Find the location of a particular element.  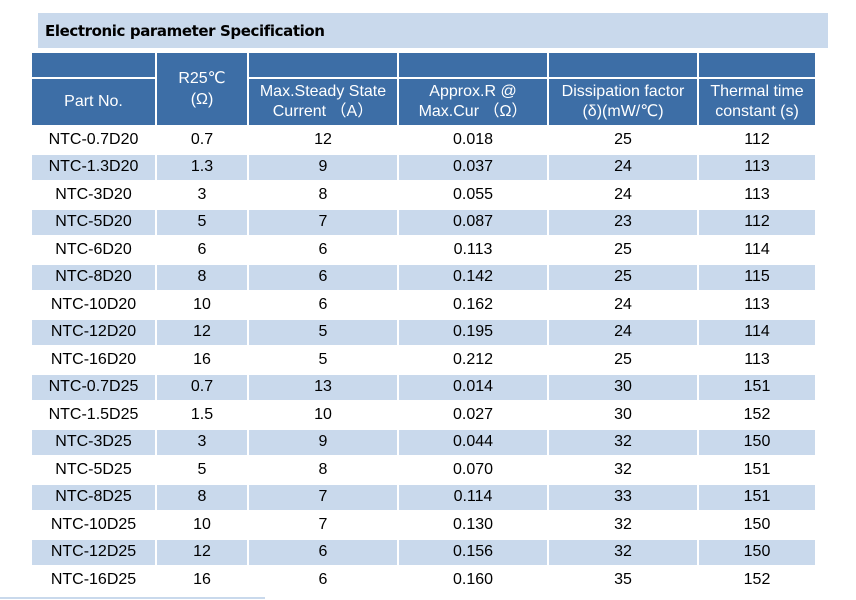

table-row: NTC-0.7D25 0.7 13 0.014 30 151 is located at coordinates (423, 387).